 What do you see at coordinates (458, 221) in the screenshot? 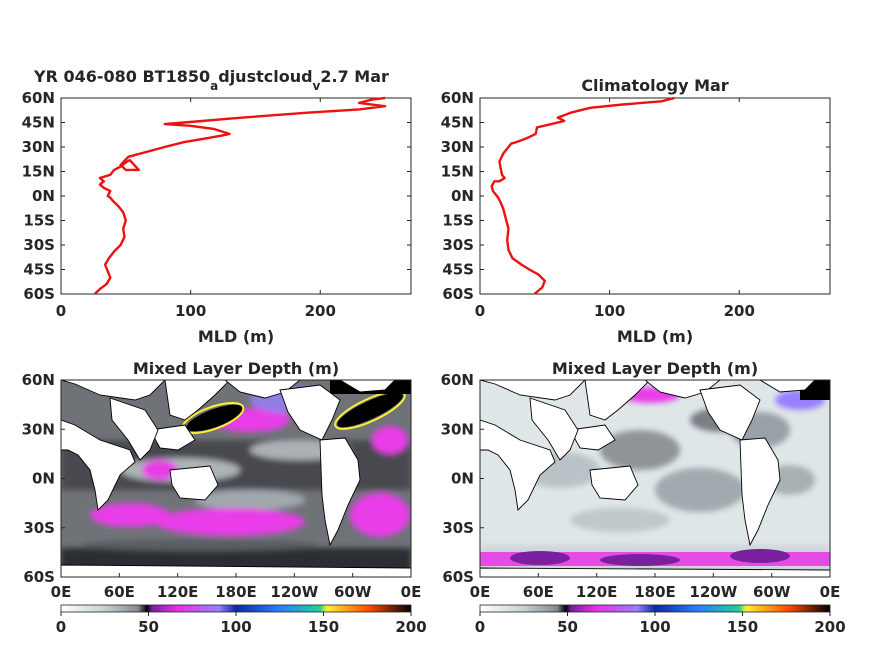
I see `panel-2-y-tick-label: 15S` at bounding box center [458, 221].